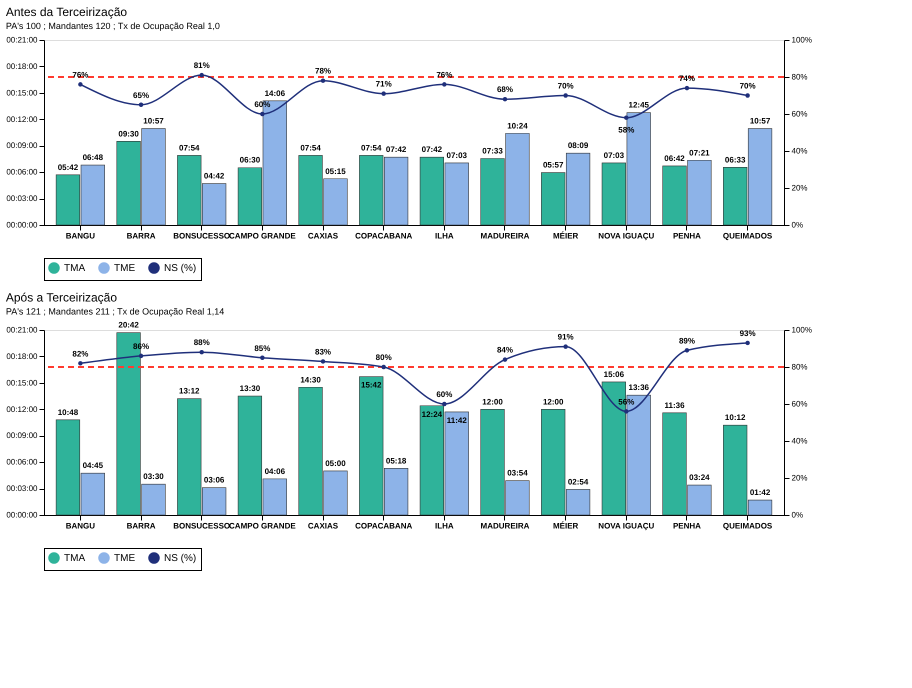 The width and height of the screenshot is (912, 688). I want to click on data-label: 13:12, so click(189, 391).